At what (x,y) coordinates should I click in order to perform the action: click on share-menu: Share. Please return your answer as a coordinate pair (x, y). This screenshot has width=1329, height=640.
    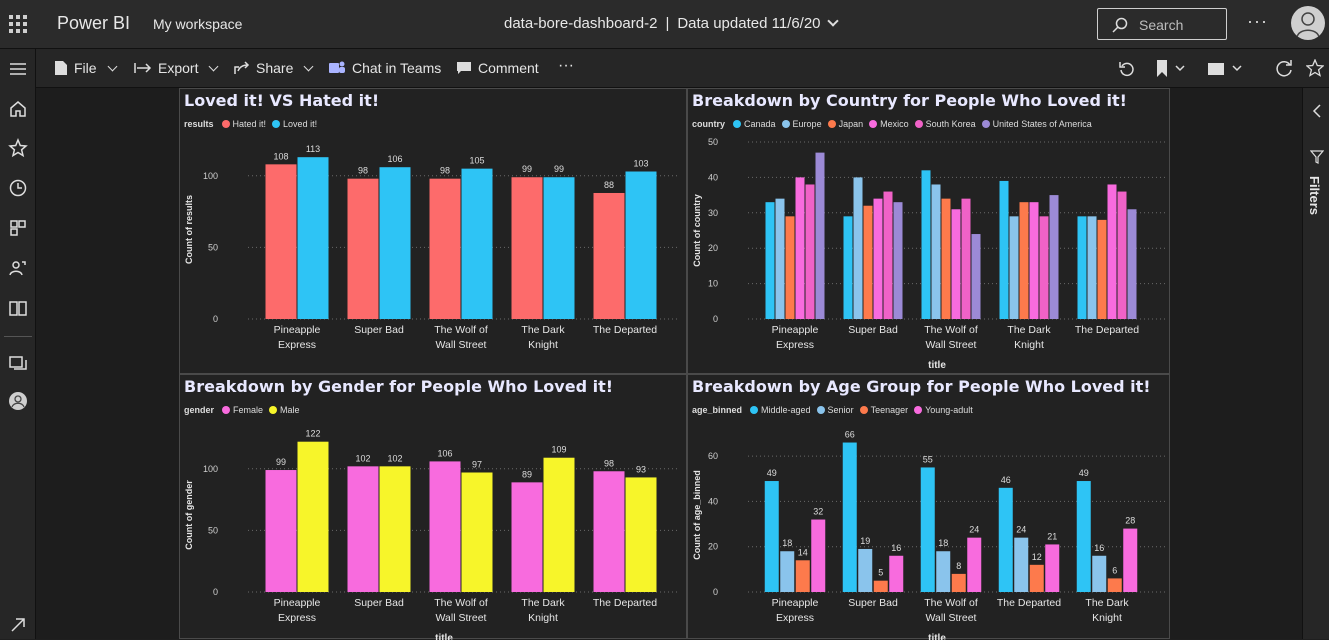
    Looking at the image, I should click on (274, 68).